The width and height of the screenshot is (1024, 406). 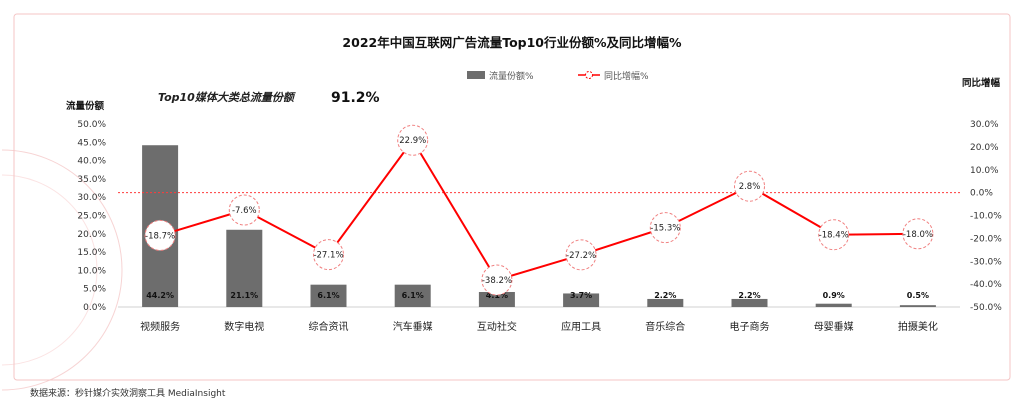 I want to click on growth-value-label: 2.8%, so click(x=750, y=187).